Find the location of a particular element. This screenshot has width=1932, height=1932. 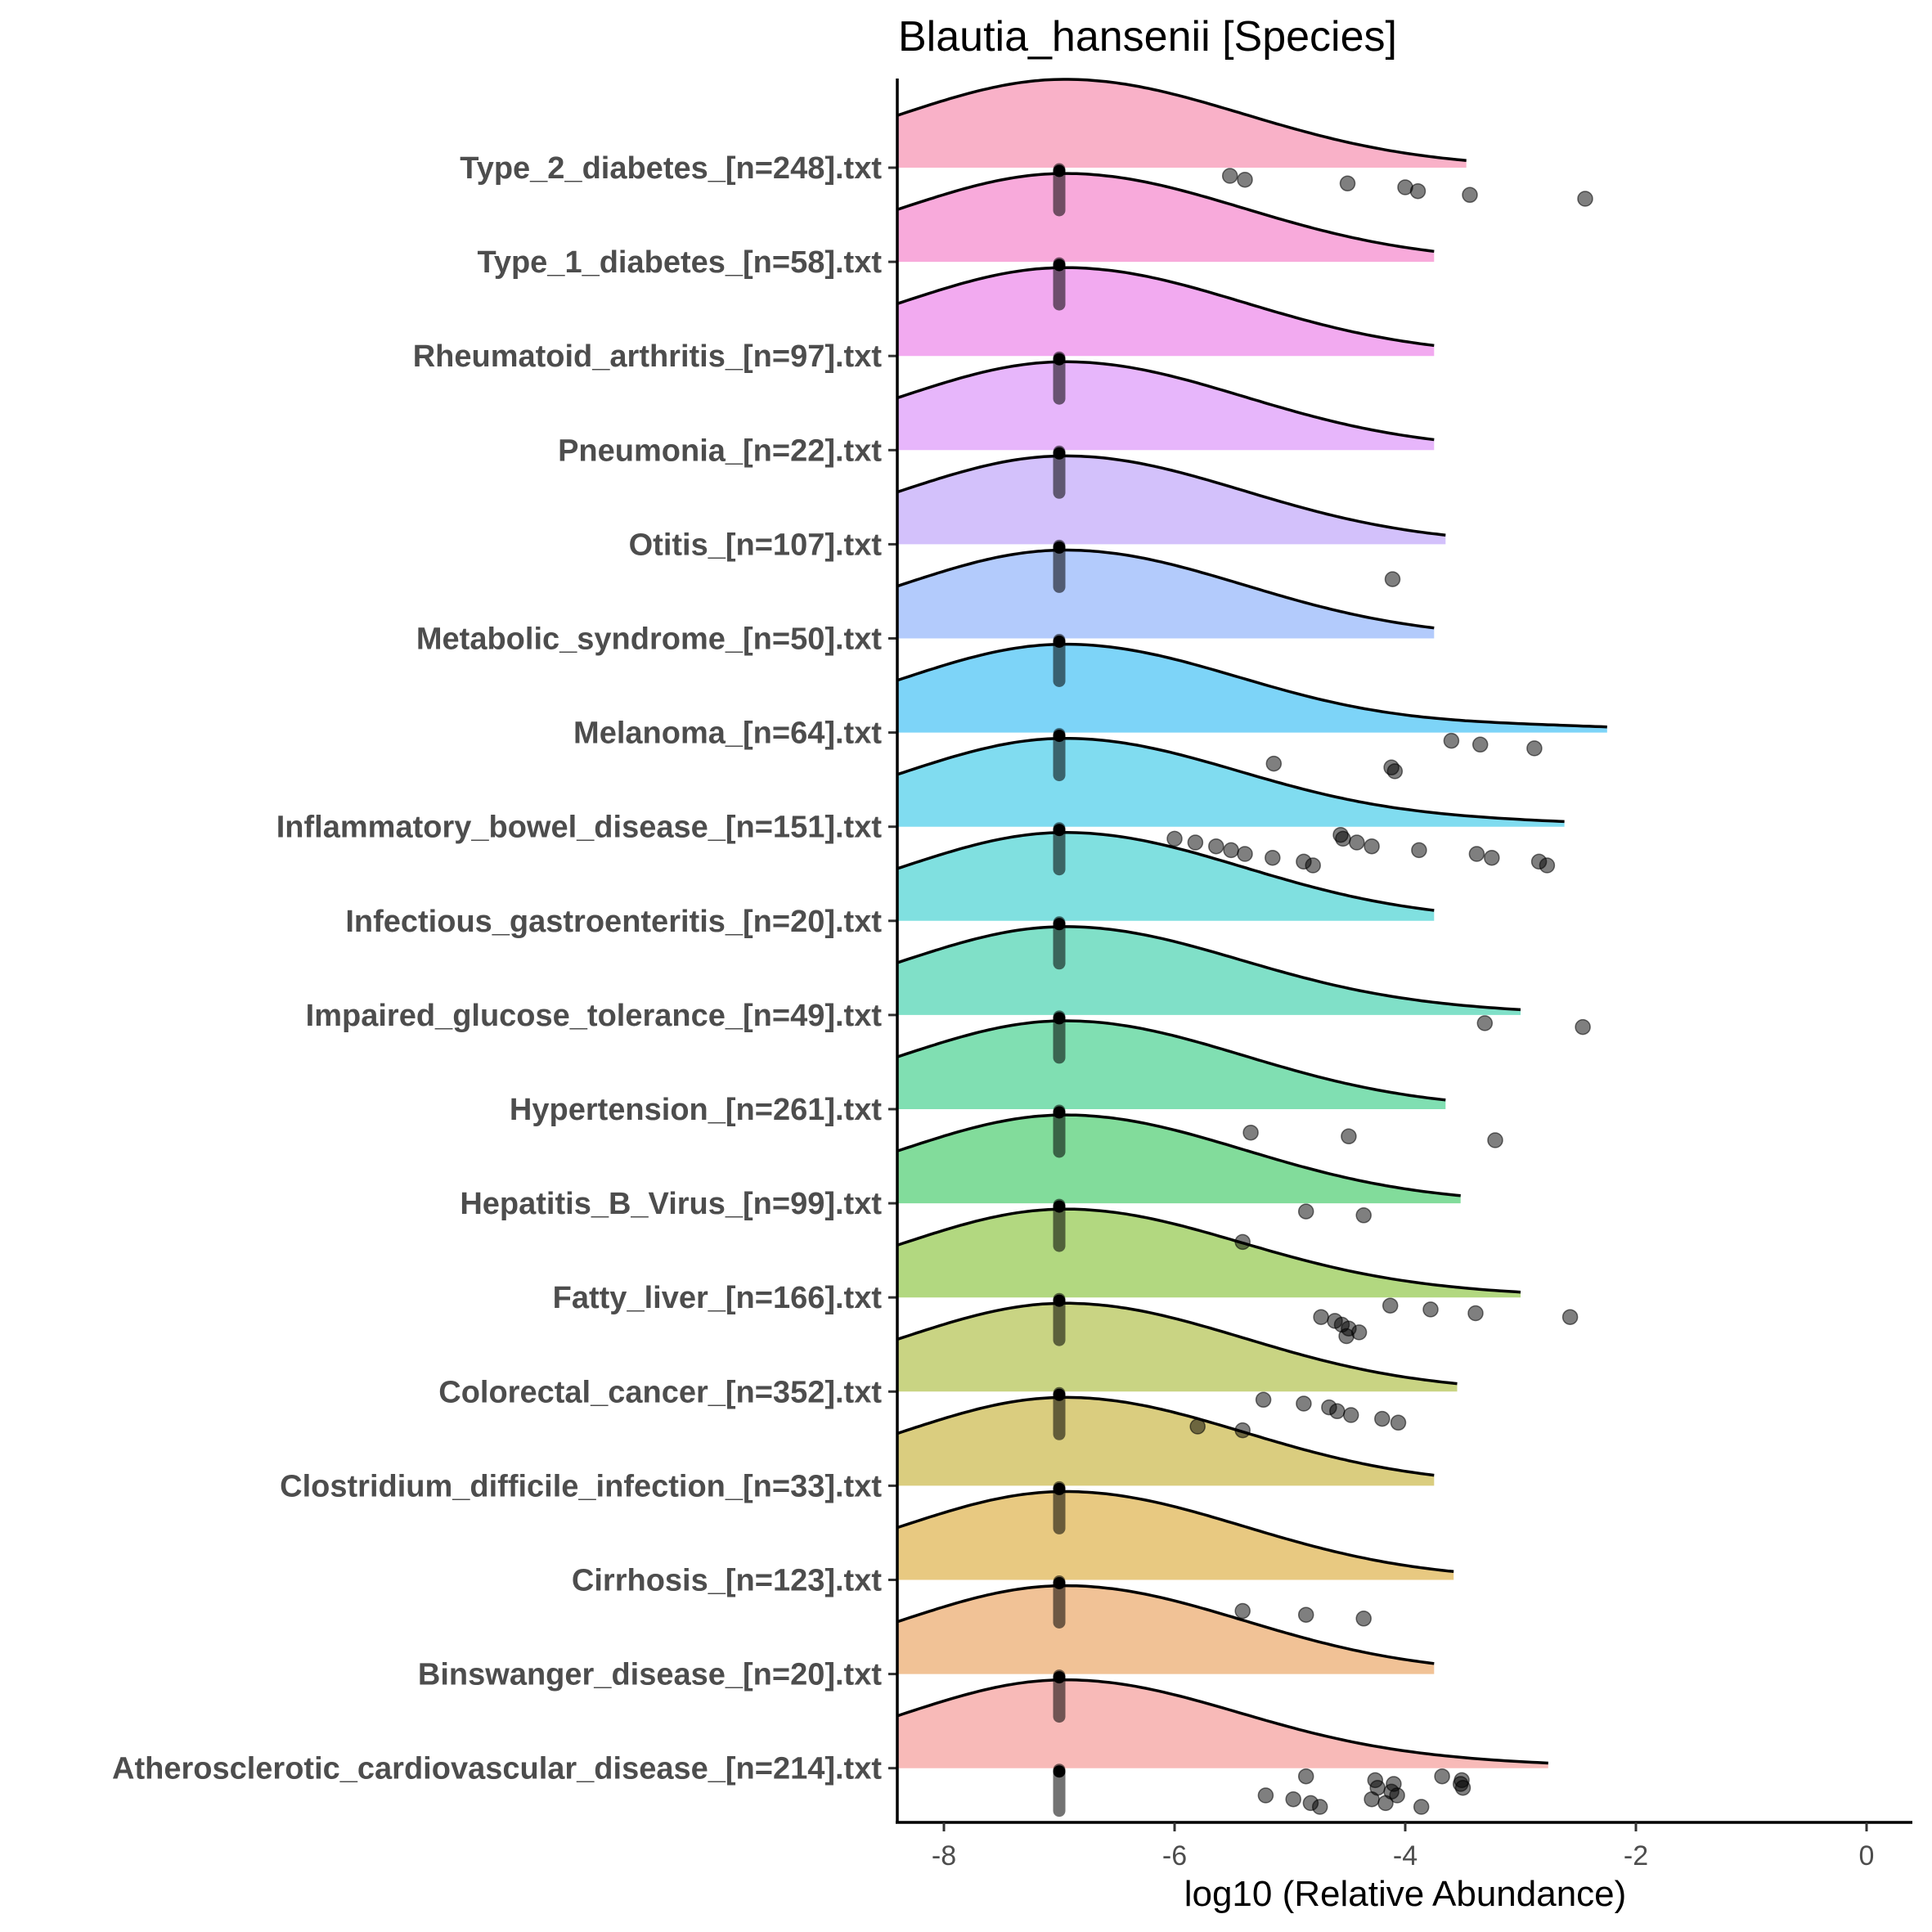

x-tick-label: -4 is located at coordinates (1405, 1856).